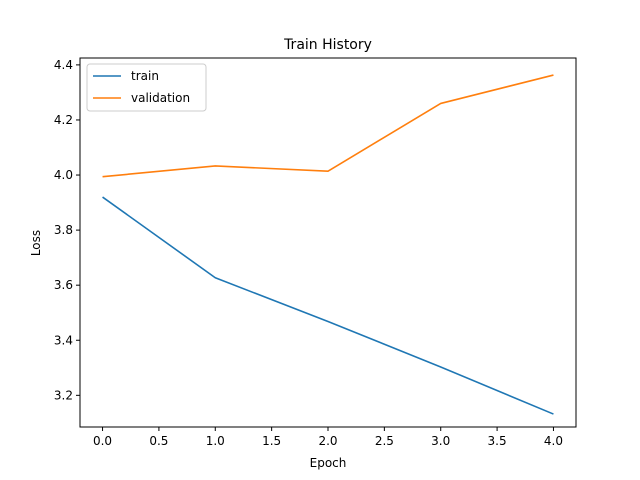 Image resolution: width=640 pixels, height=480 pixels. Describe the element at coordinates (63, 395) in the screenshot. I see `y-tick-label: 3.2` at that location.